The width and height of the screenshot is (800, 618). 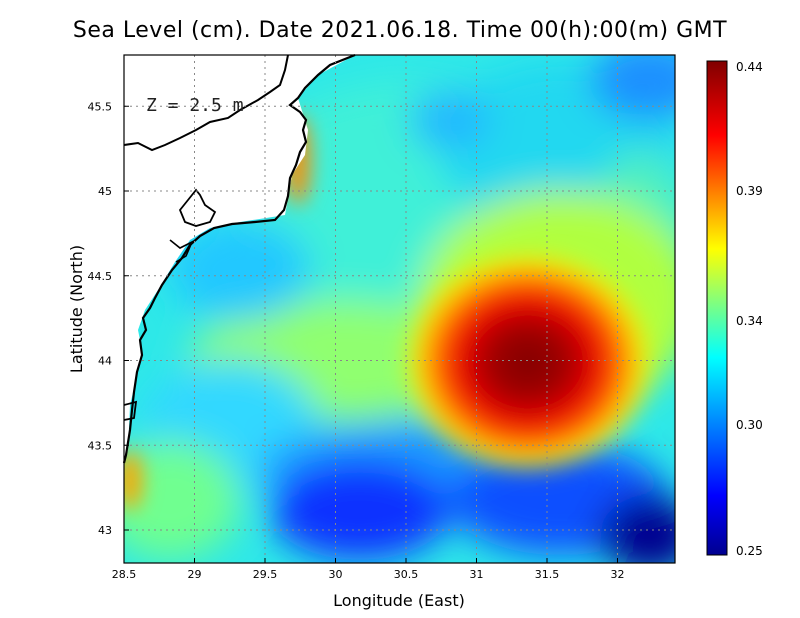 I want to click on x-tick-label: 29.5, so click(x=265, y=574).